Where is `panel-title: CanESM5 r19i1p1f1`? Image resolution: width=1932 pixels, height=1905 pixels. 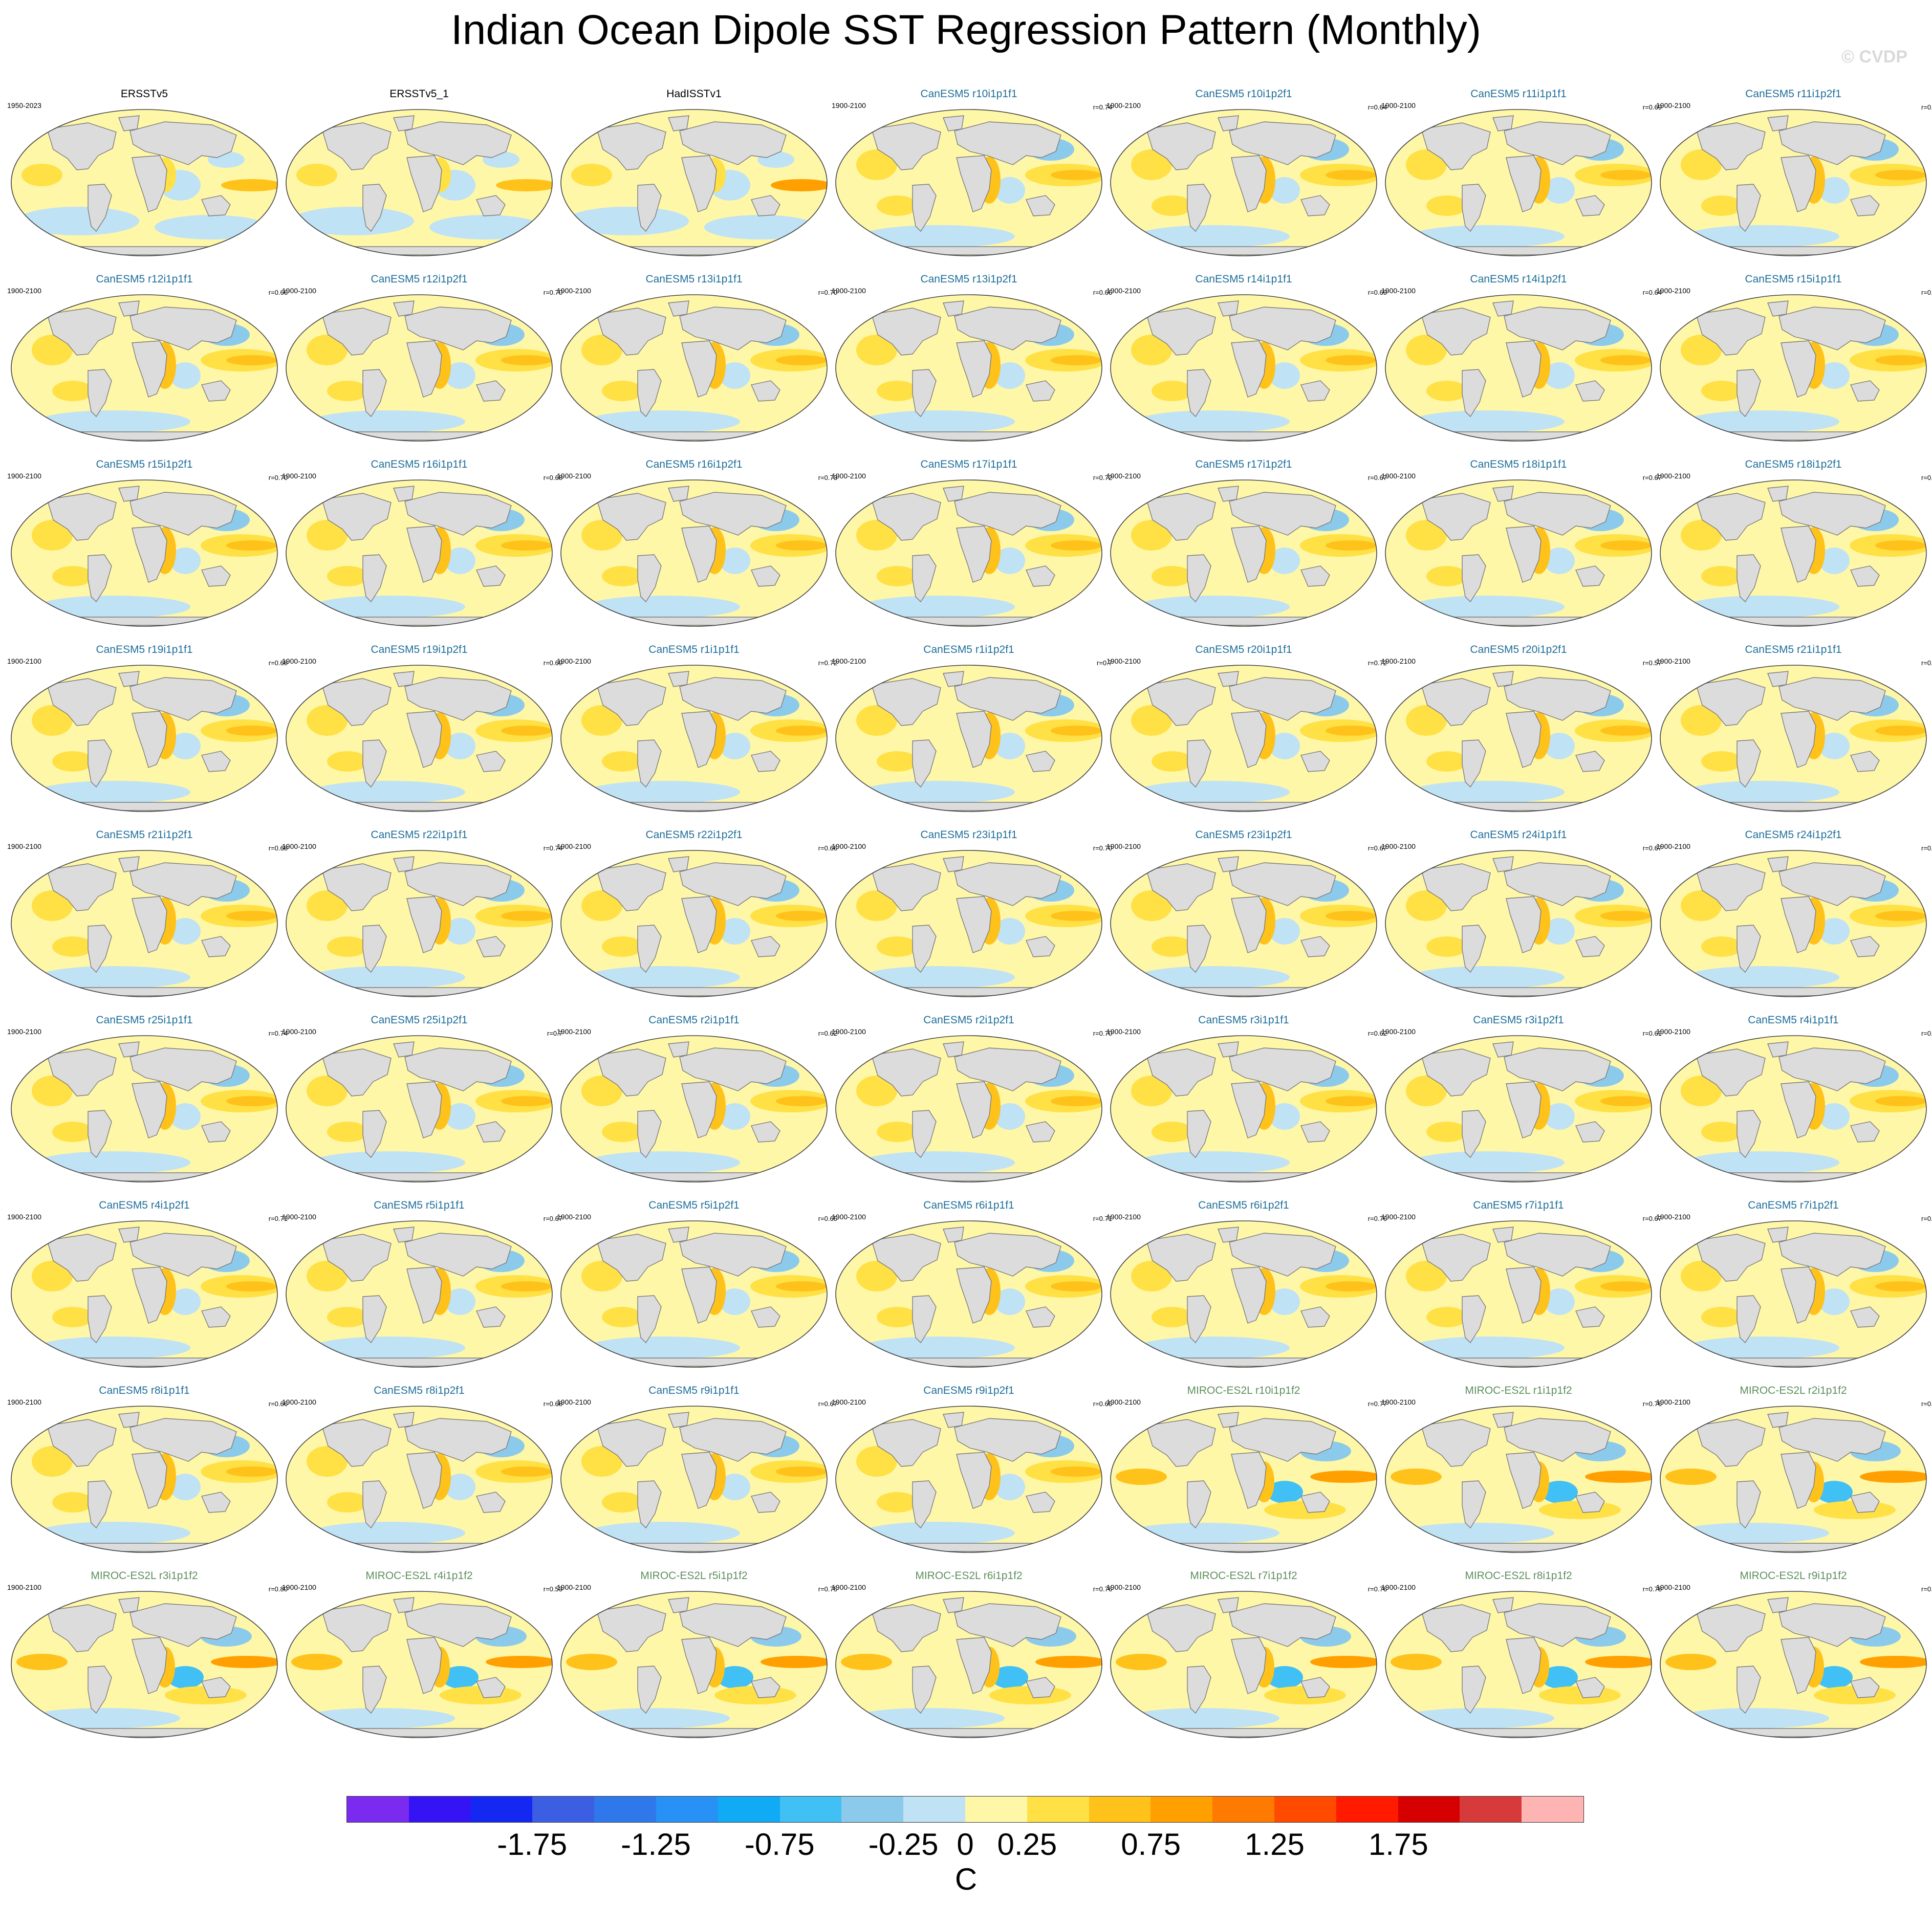
panel-title: CanESM5 r19i1p1f1 is located at coordinates (144, 649).